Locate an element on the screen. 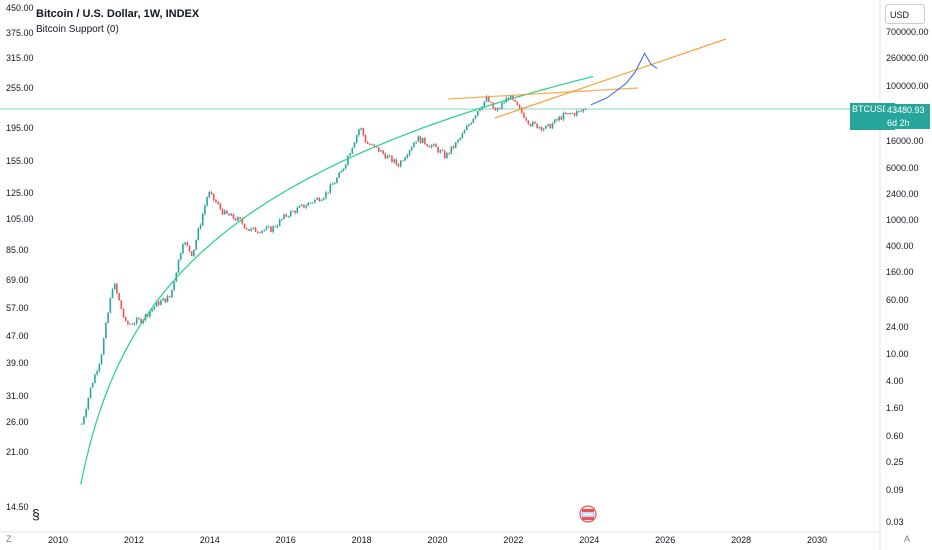 This screenshot has width=932, height=550. right-axis-tick: 60.00 is located at coordinates (897, 300).